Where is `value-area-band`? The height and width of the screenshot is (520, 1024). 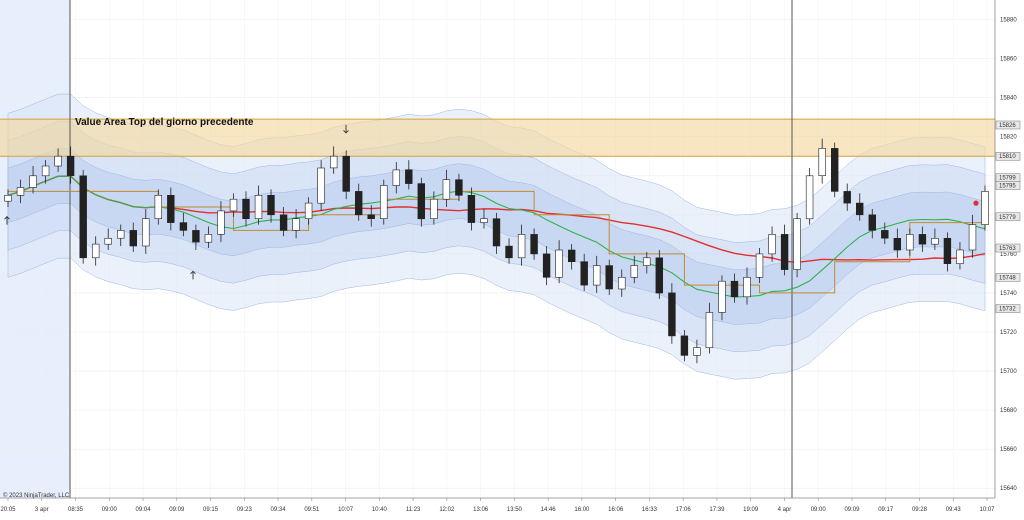 value-area-band is located at coordinates (497, 138).